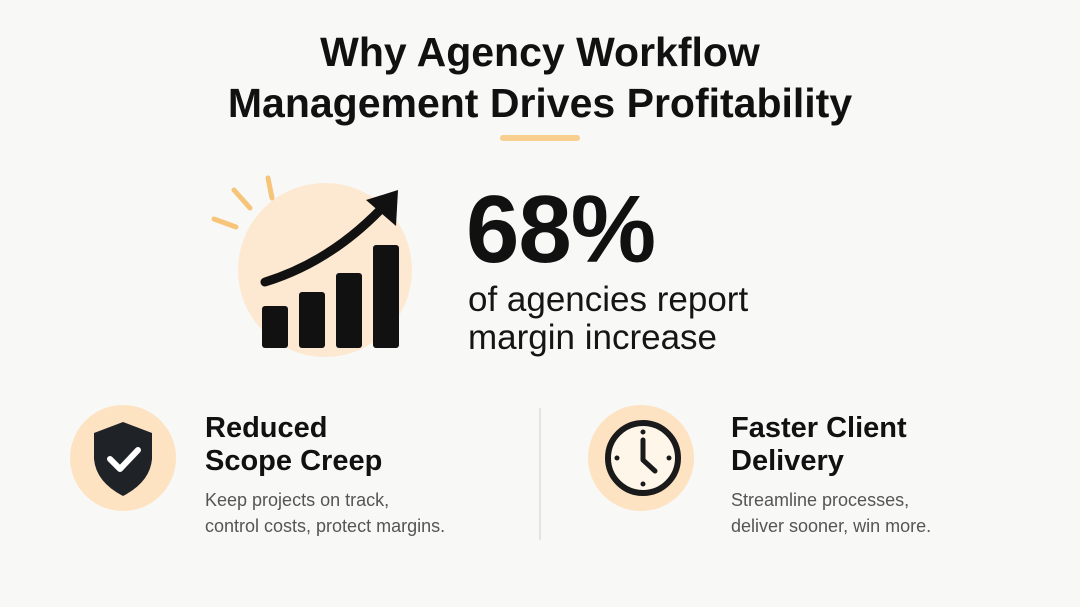  I want to click on title: Management Drives Profitability, so click(540, 103).